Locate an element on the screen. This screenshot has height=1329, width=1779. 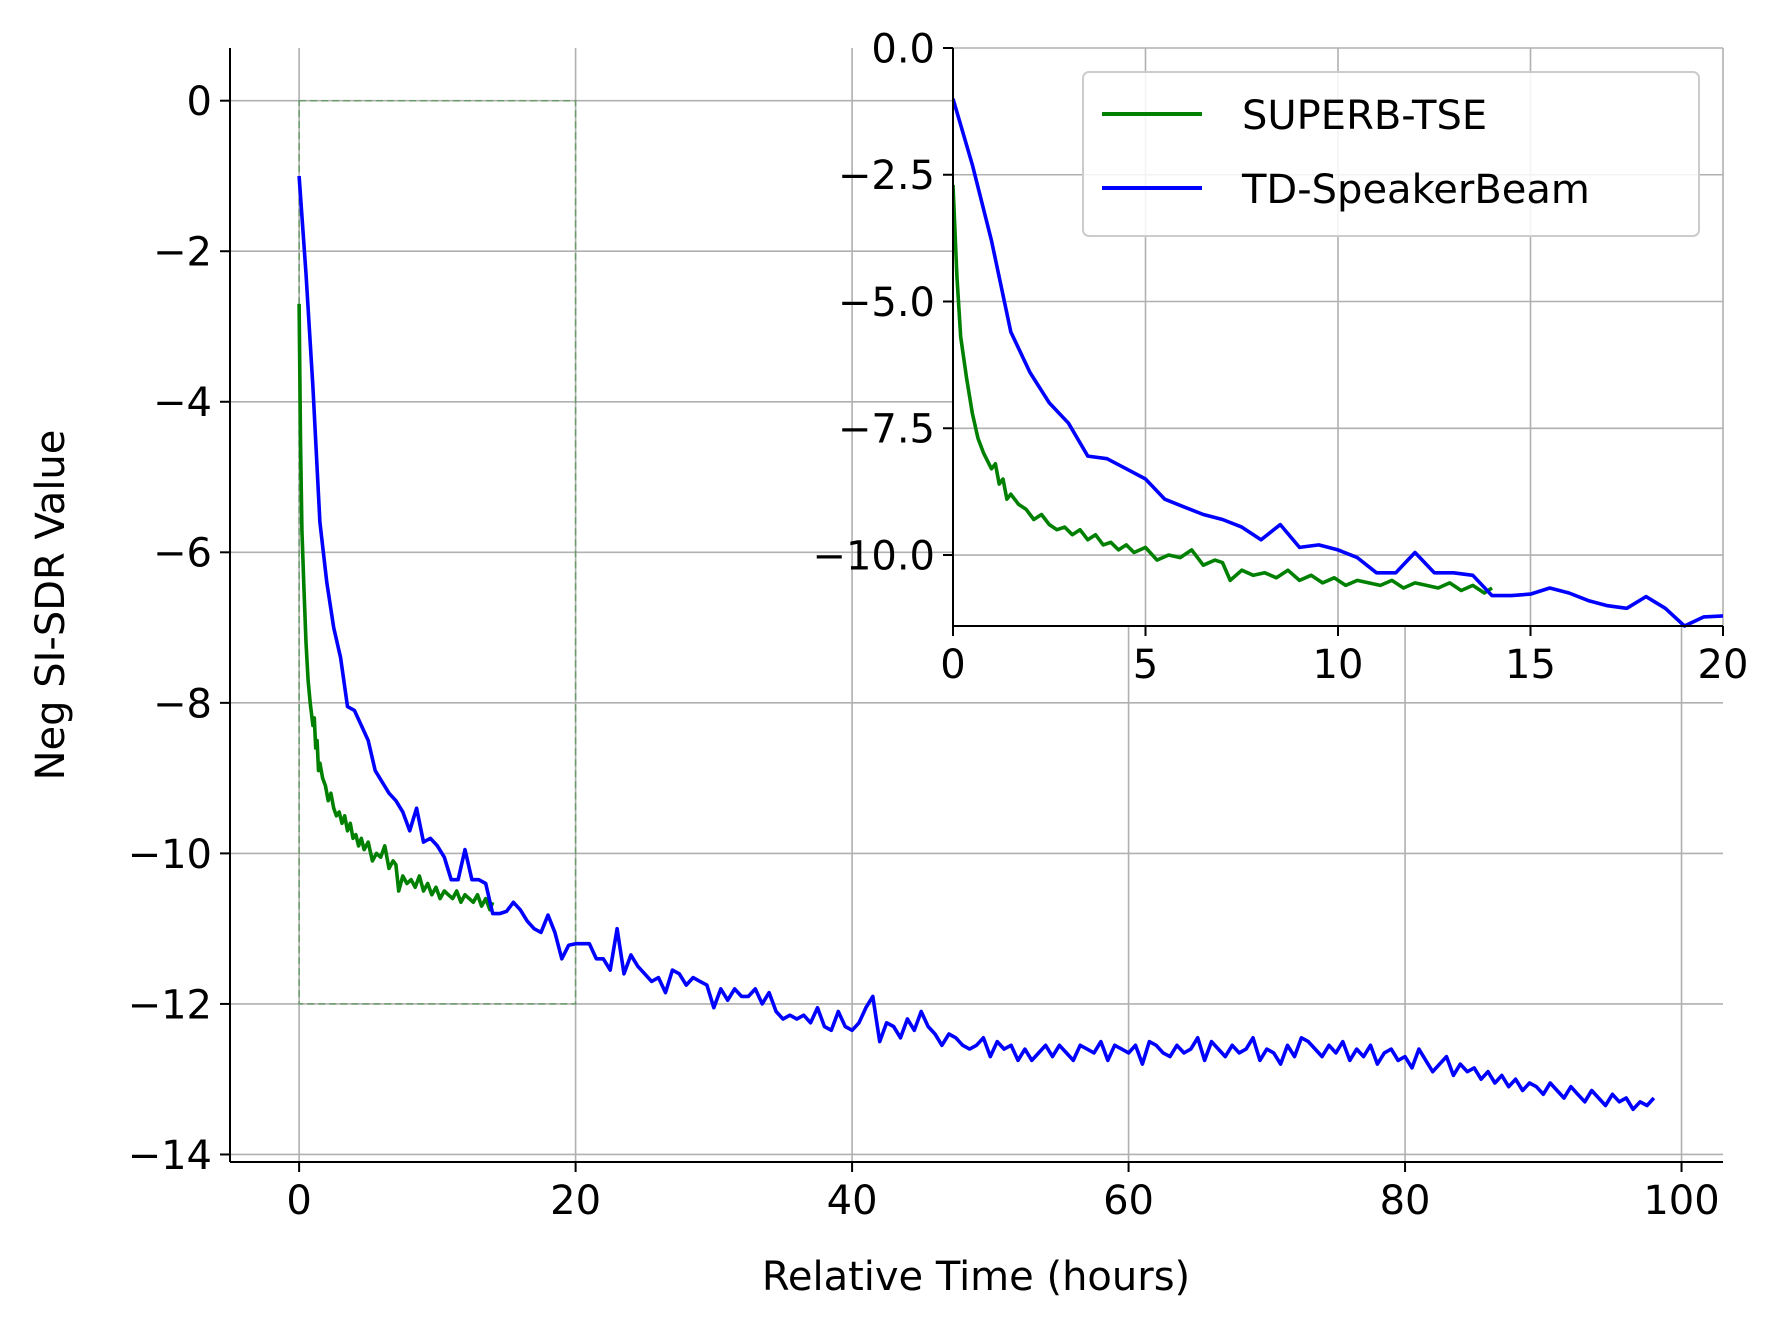
main-y-tick-label: −10 is located at coordinates (170, 855).